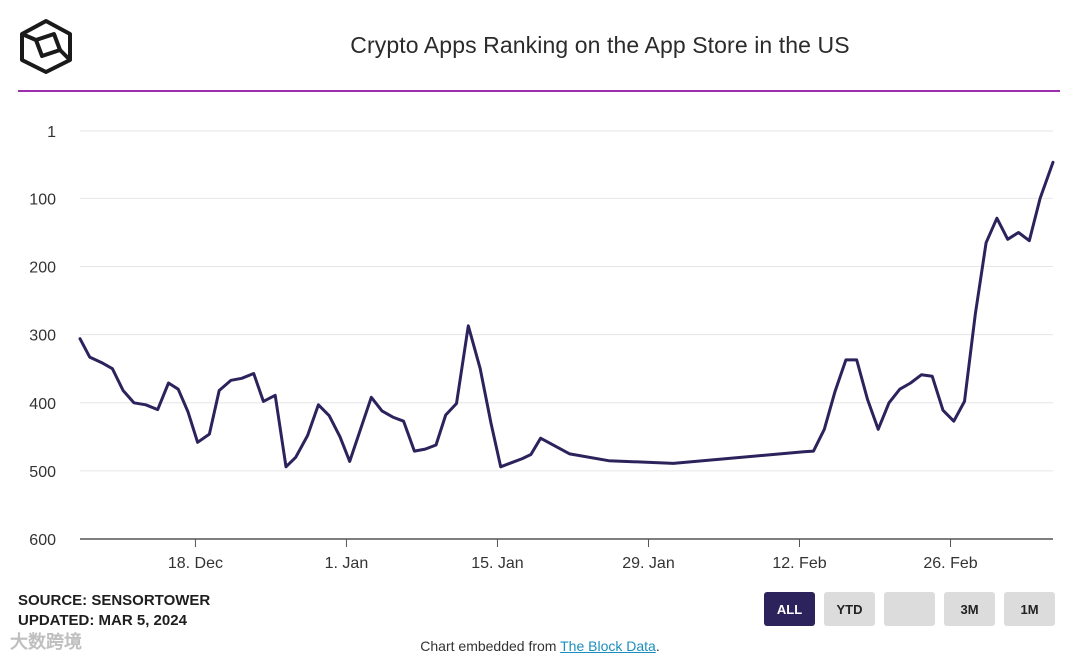 Image resolution: width=1080 pixels, height=662 pixels. Describe the element at coordinates (51, 132) in the screenshot. I see `y-tick-label: 1` at that location.